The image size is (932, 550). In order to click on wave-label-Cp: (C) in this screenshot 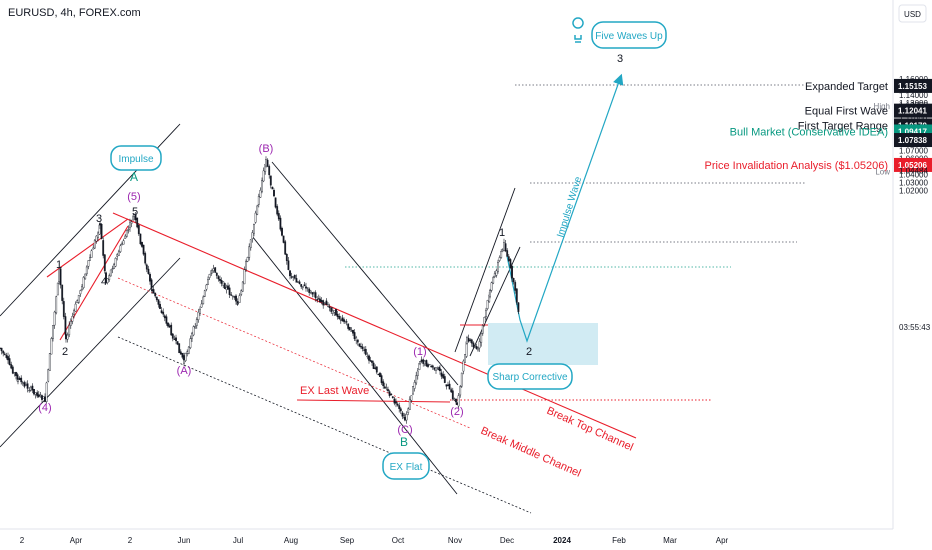, I will do `click(404, 430)`.